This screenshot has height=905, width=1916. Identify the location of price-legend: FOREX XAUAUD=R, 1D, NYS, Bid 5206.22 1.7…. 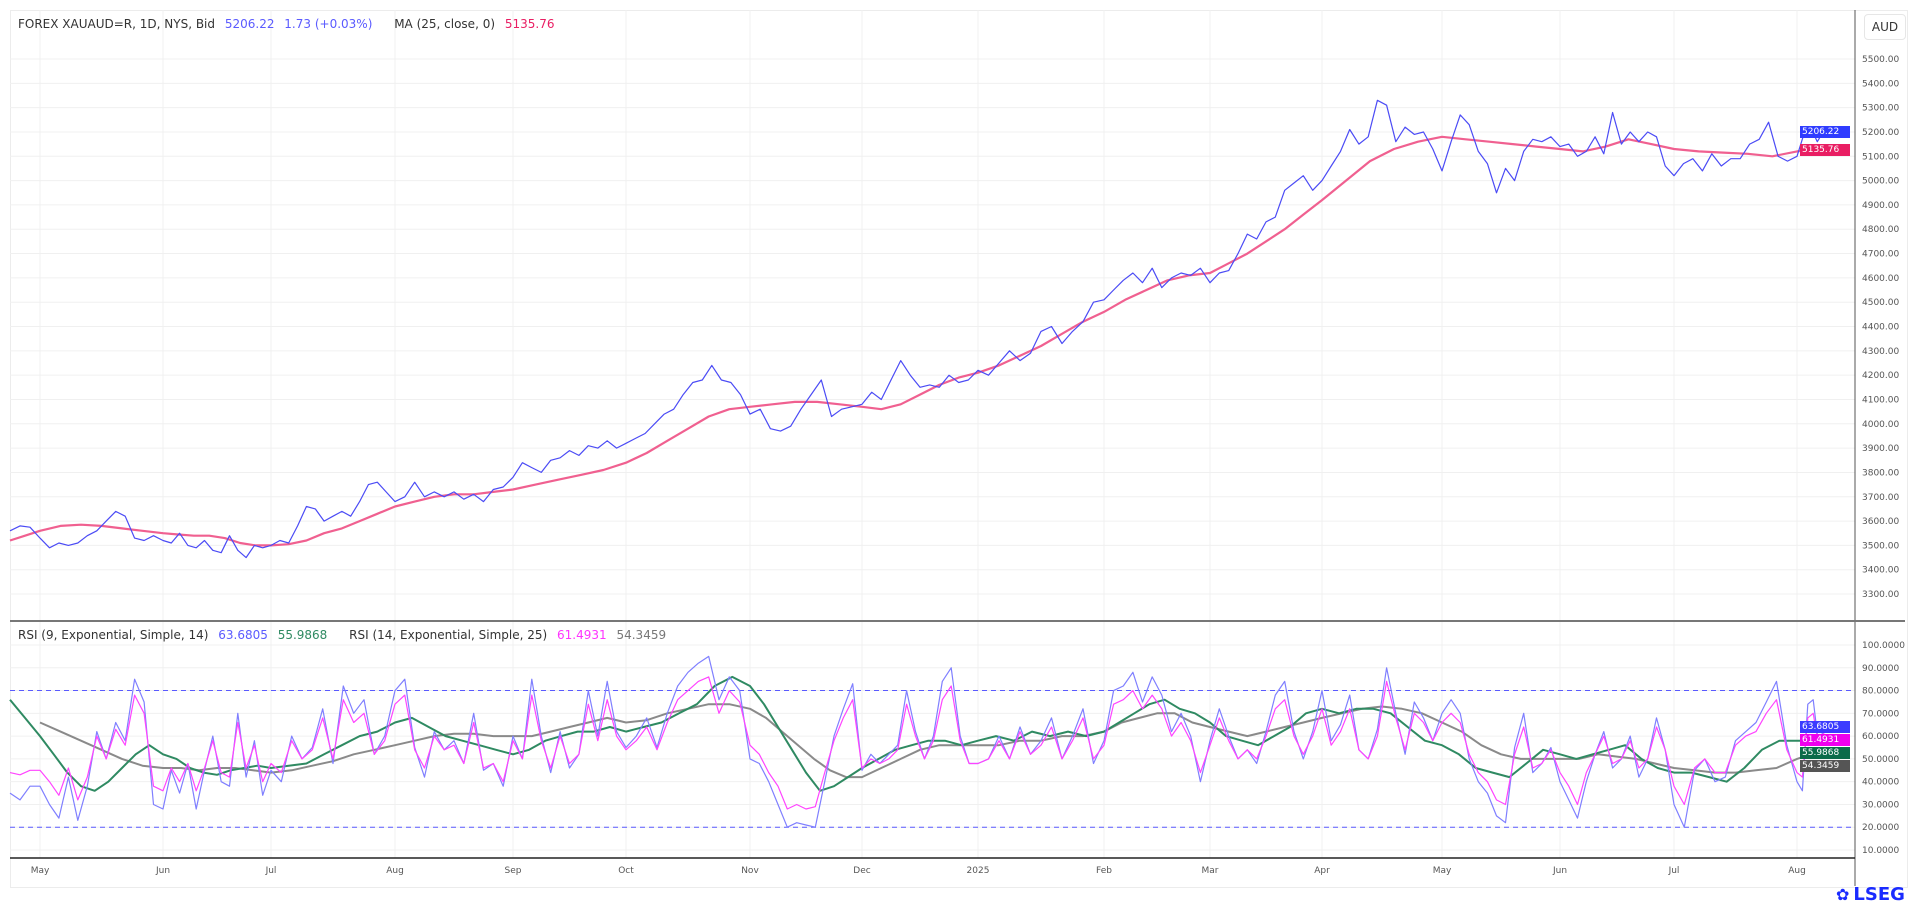
(289, 24).